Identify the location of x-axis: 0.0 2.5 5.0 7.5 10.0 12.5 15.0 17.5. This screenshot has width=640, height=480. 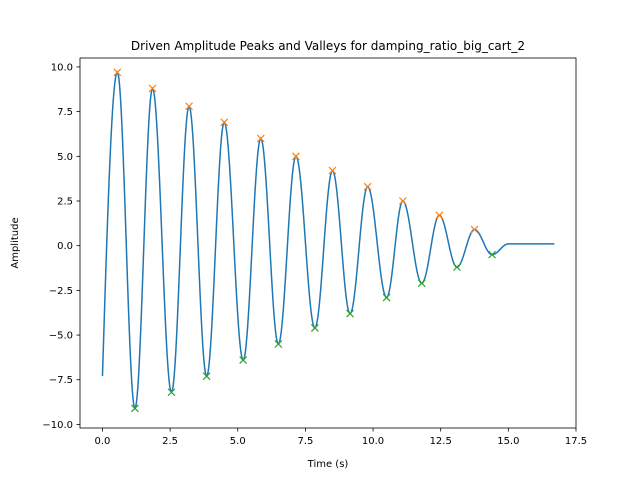
(341, 437).